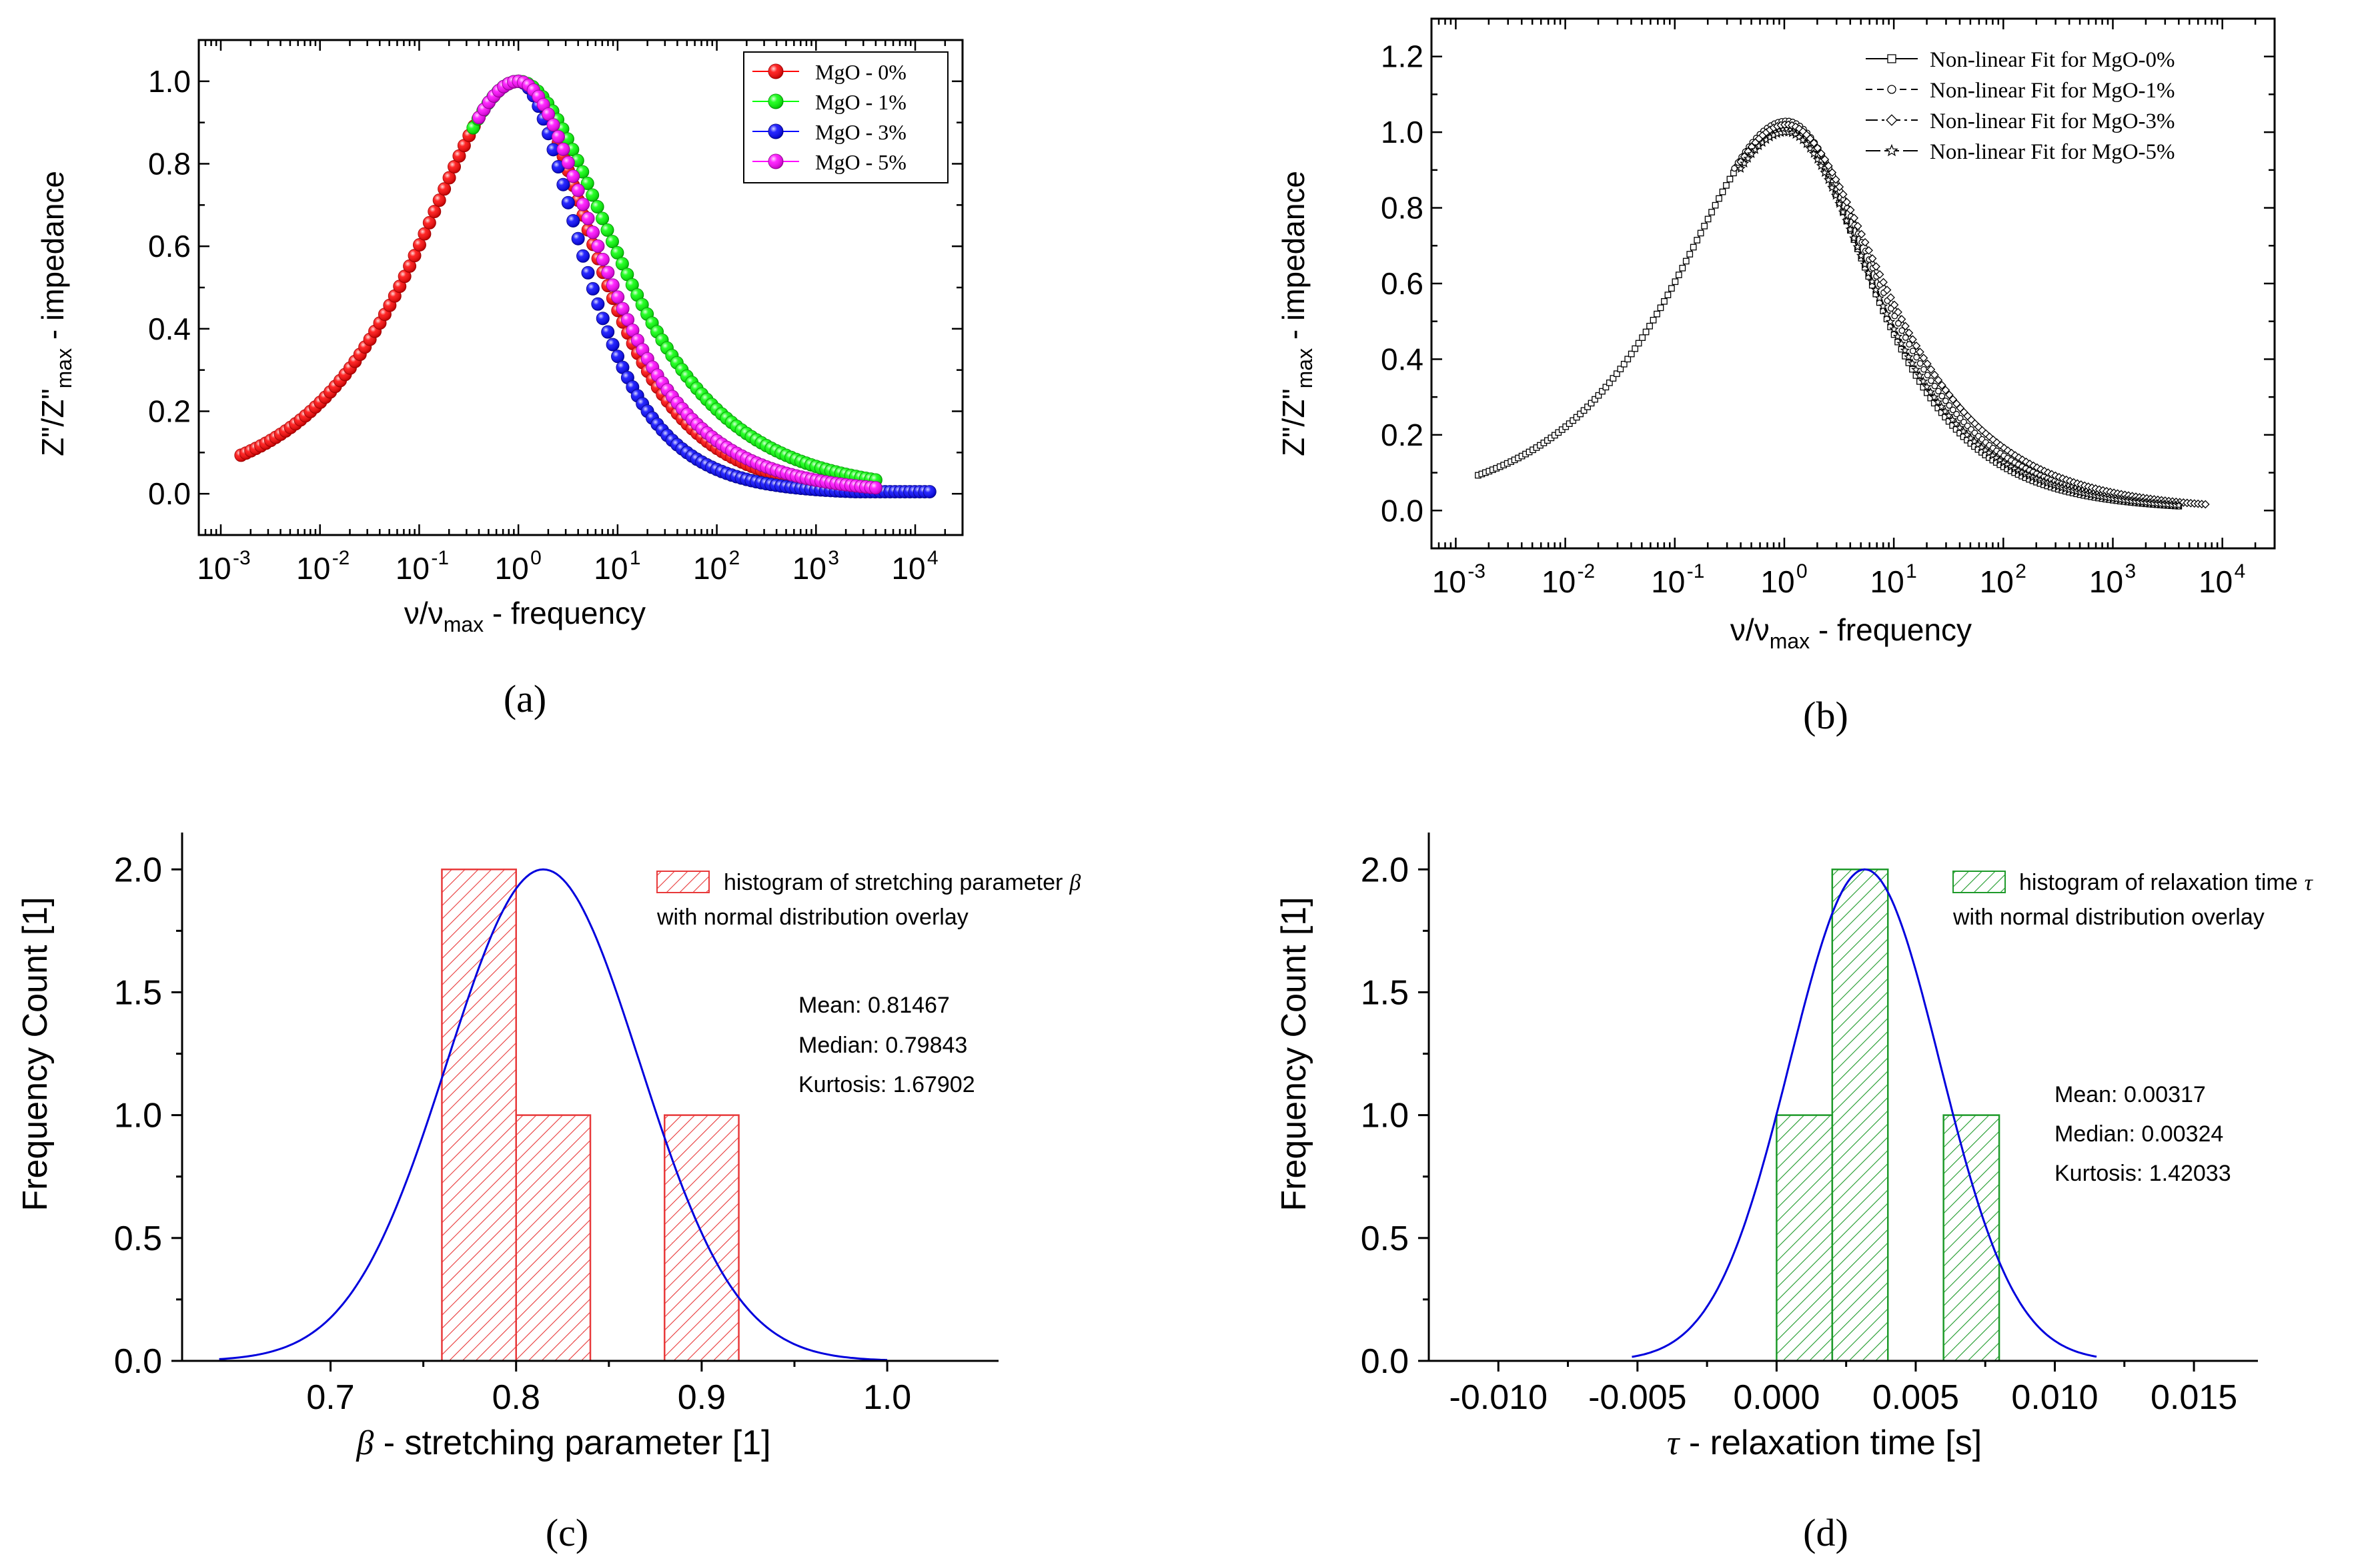 Image resolution: width=2380 pixels, height=1565 pixels. What do you see at coordinates (169, 329) in the screenshot?
I see `a-y-tick-label: 0.4` at bounding box center [169, 329].